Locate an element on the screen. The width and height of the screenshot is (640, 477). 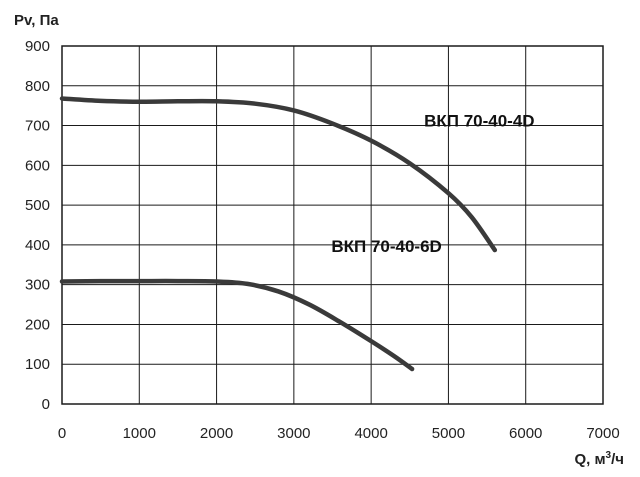
y-tick-label: 200 is located at coordinates (37, 324).